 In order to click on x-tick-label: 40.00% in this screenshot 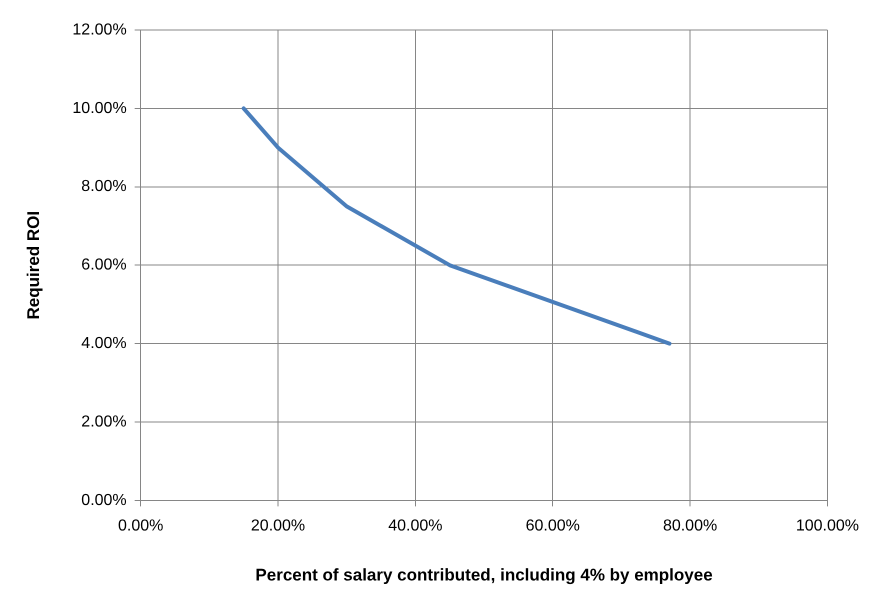, I will do `click(415, 525)`.